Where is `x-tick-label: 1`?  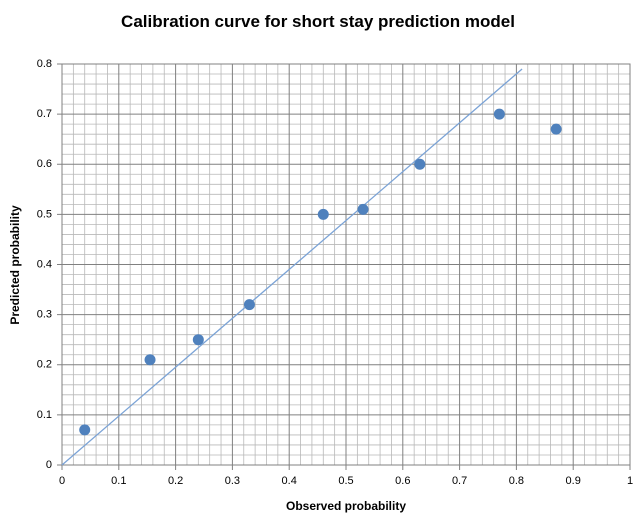 x-tick-label: 1 is located at coordinates (630, 481).